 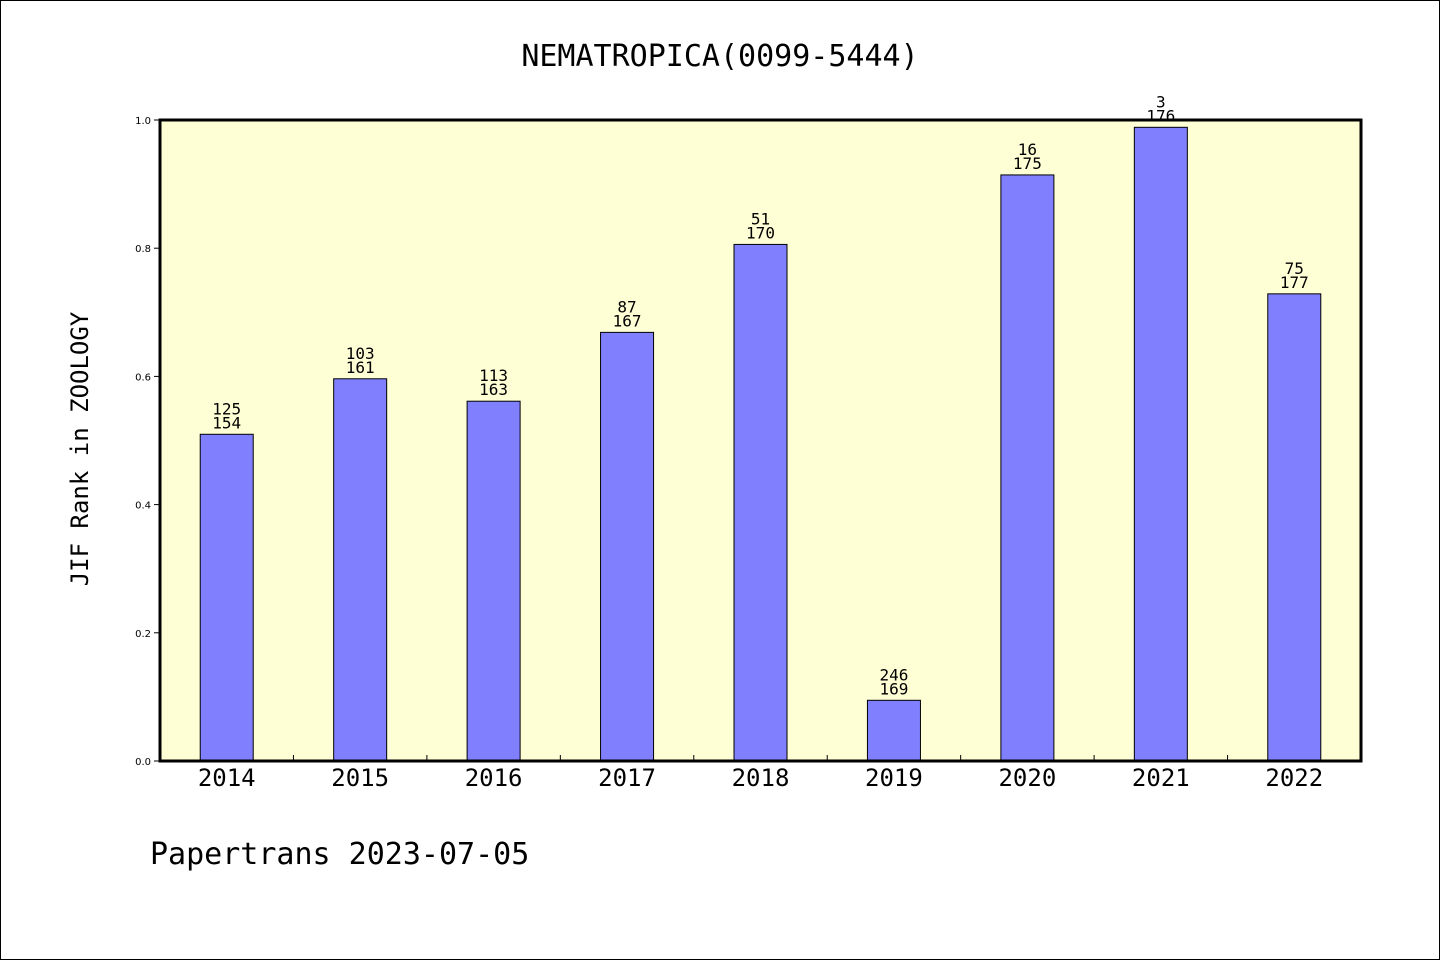 I want to click on bar-rank-label: 125, so click(x=226, y=408).